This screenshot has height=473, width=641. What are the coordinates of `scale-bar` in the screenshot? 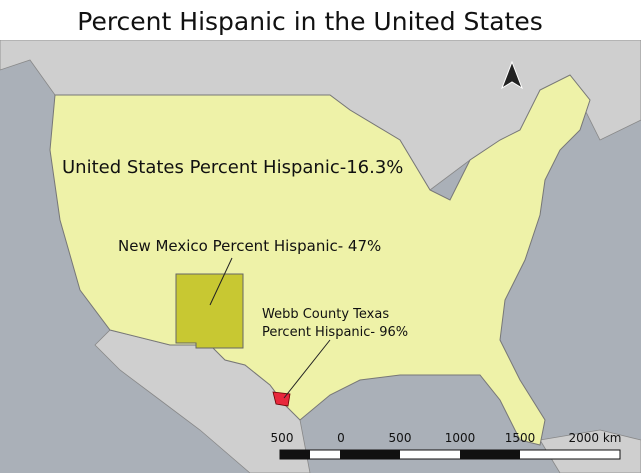 It's located at (450, 454).